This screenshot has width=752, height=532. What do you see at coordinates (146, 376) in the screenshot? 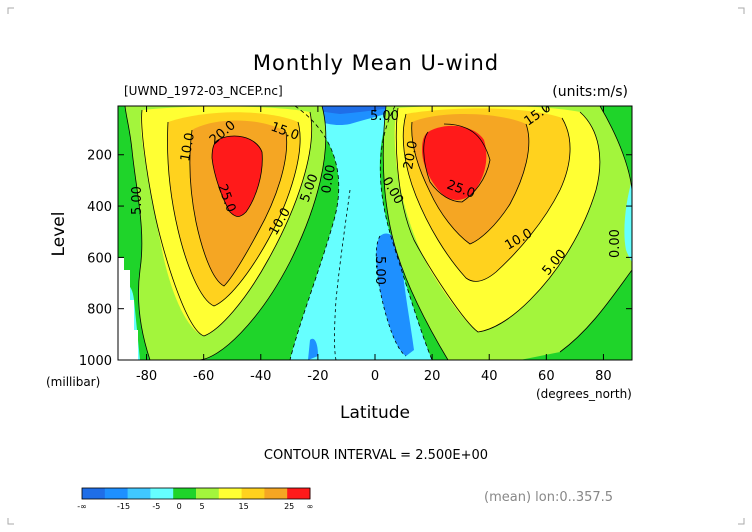
I see `x-tick-label: -80` at bounding box center [146, 376].